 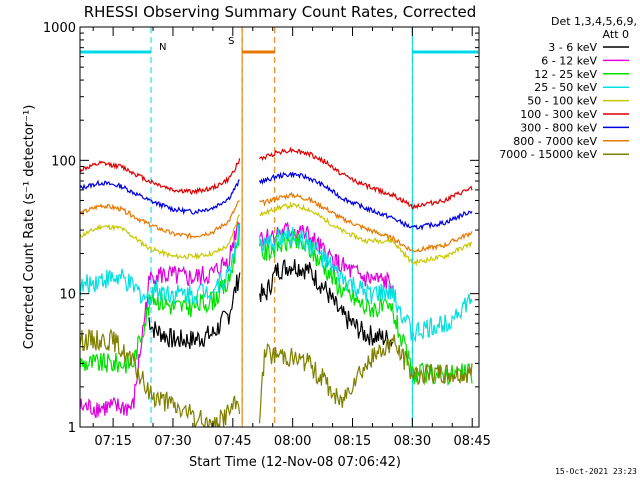 I want to click on series-50-100-kev, so click(x=276, y=234).